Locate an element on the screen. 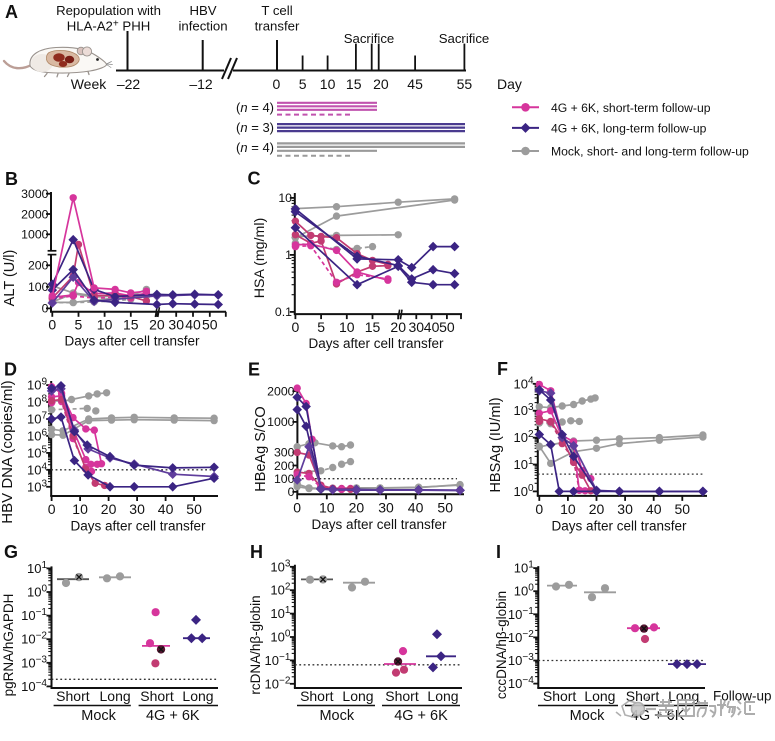  svg-text:Mock, short- and long-term fol: Mock, short- and long-term follow-up is located at coordinates (650, 152).